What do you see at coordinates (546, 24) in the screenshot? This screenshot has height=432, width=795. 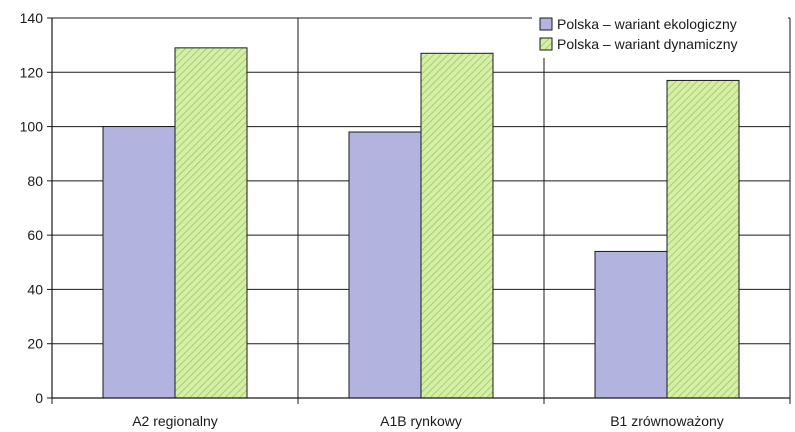 I see `legend-swatch-ekologiczny` at bounding box center [546, 24].